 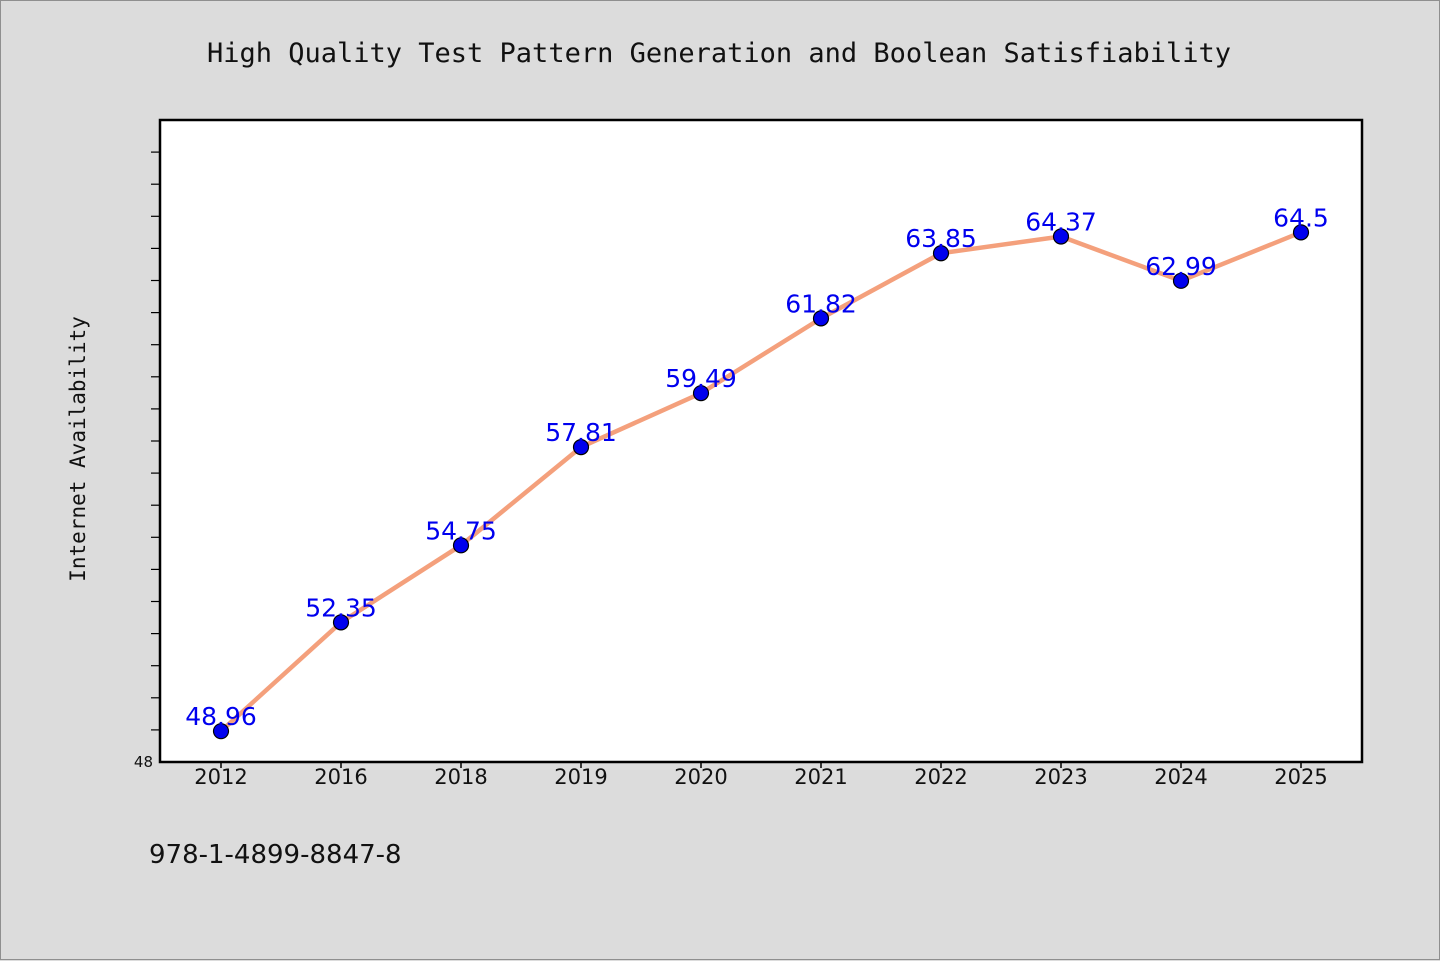 I want to click on data-label: 61.82, so click(x=821, y=303).